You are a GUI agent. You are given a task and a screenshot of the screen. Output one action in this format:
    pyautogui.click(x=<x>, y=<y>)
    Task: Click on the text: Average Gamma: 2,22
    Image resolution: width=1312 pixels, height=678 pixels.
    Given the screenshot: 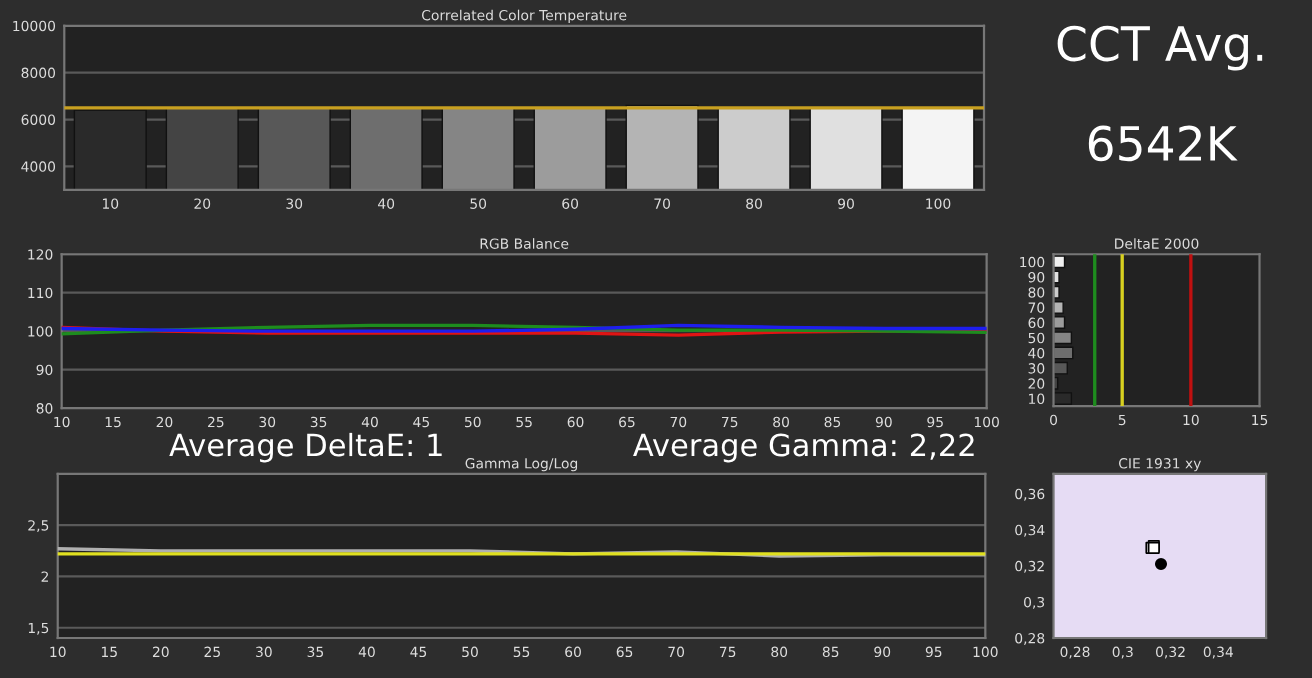 What is the action you would take?
    pyautogui.click(x=803, y=448)
    